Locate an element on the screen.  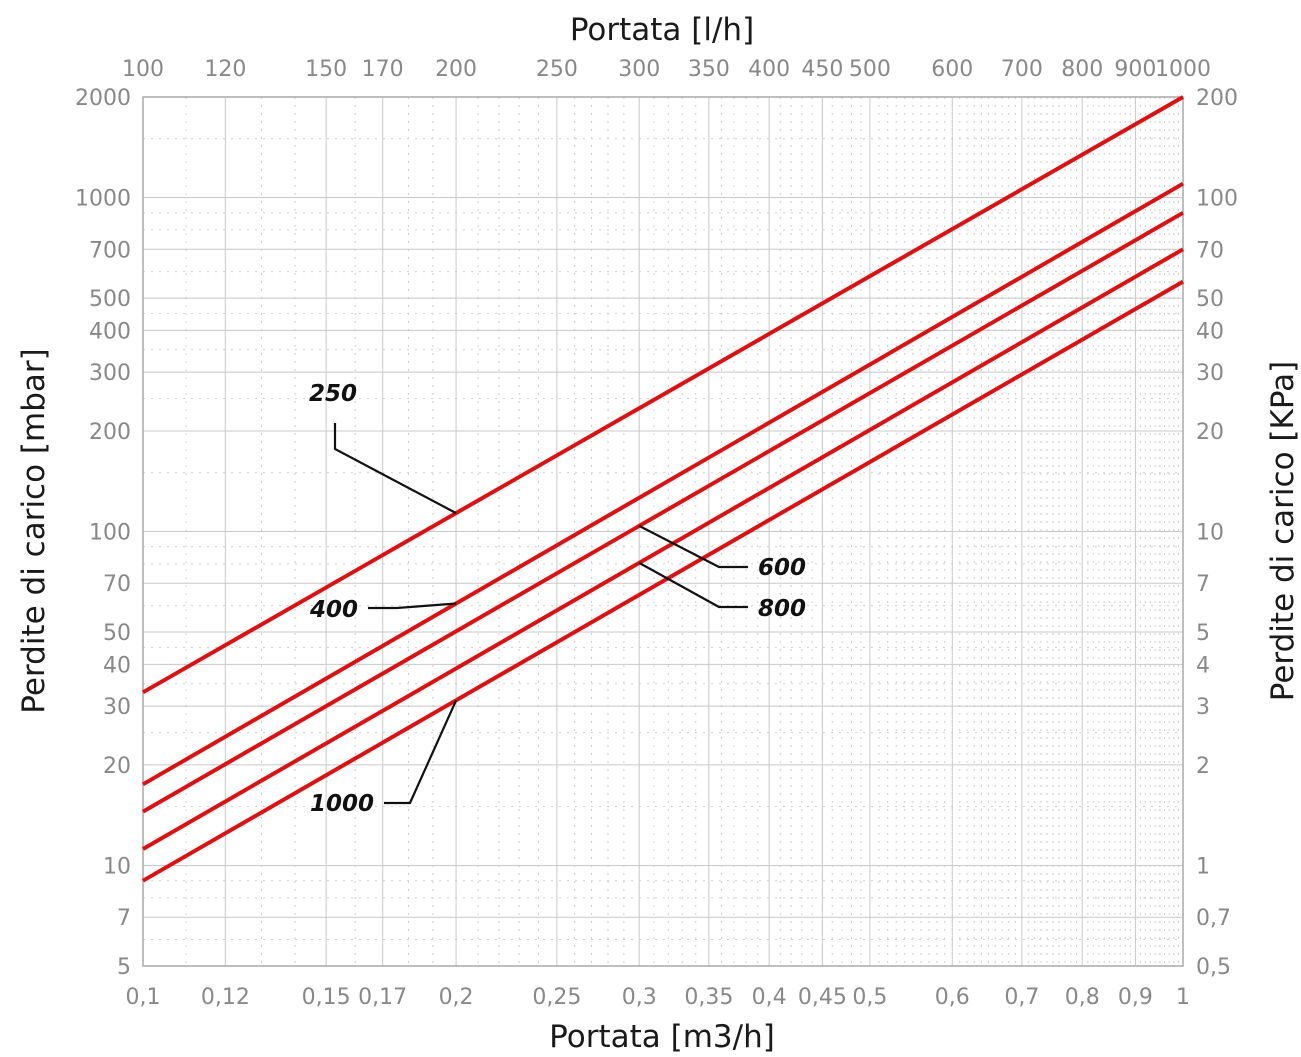
y-tick-label: 2000 is located at coordinates (103, 98).